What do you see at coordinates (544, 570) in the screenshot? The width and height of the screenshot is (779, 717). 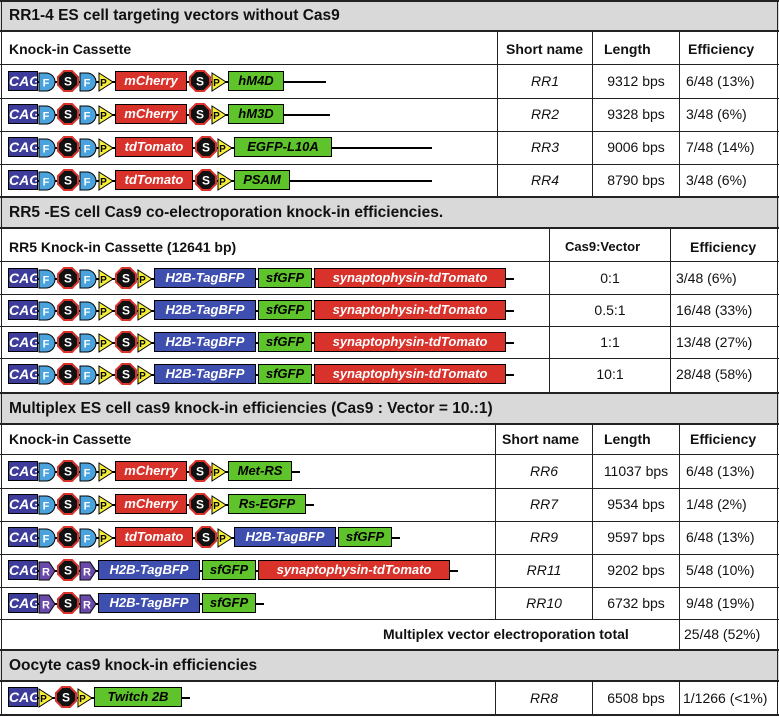 I see `short-name: RR11` at bounding box center [544, 570].